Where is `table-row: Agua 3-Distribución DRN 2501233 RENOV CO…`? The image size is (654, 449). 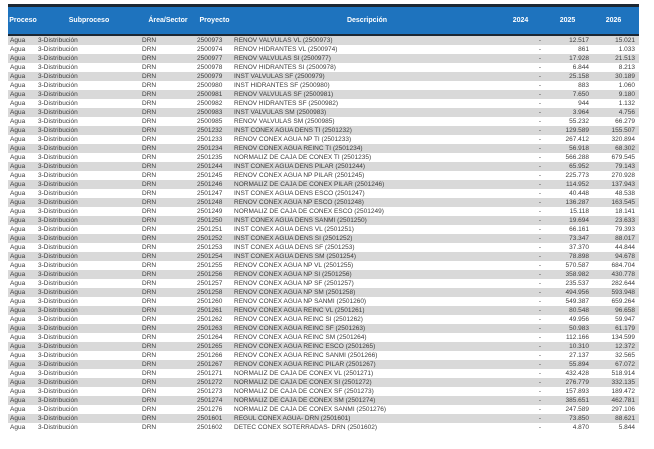 table-row: Agua 3-Distribución DRN 2501233 RENOV CO… is located at coordinates (323, 139).